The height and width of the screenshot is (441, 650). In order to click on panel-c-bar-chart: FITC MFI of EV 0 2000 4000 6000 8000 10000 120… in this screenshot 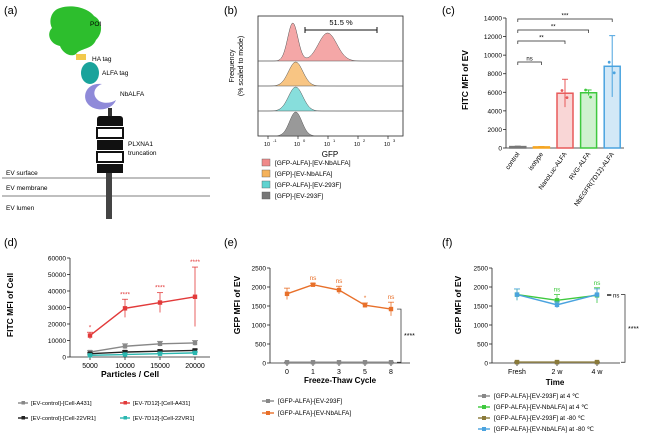, I will do `click(542, 111)`.